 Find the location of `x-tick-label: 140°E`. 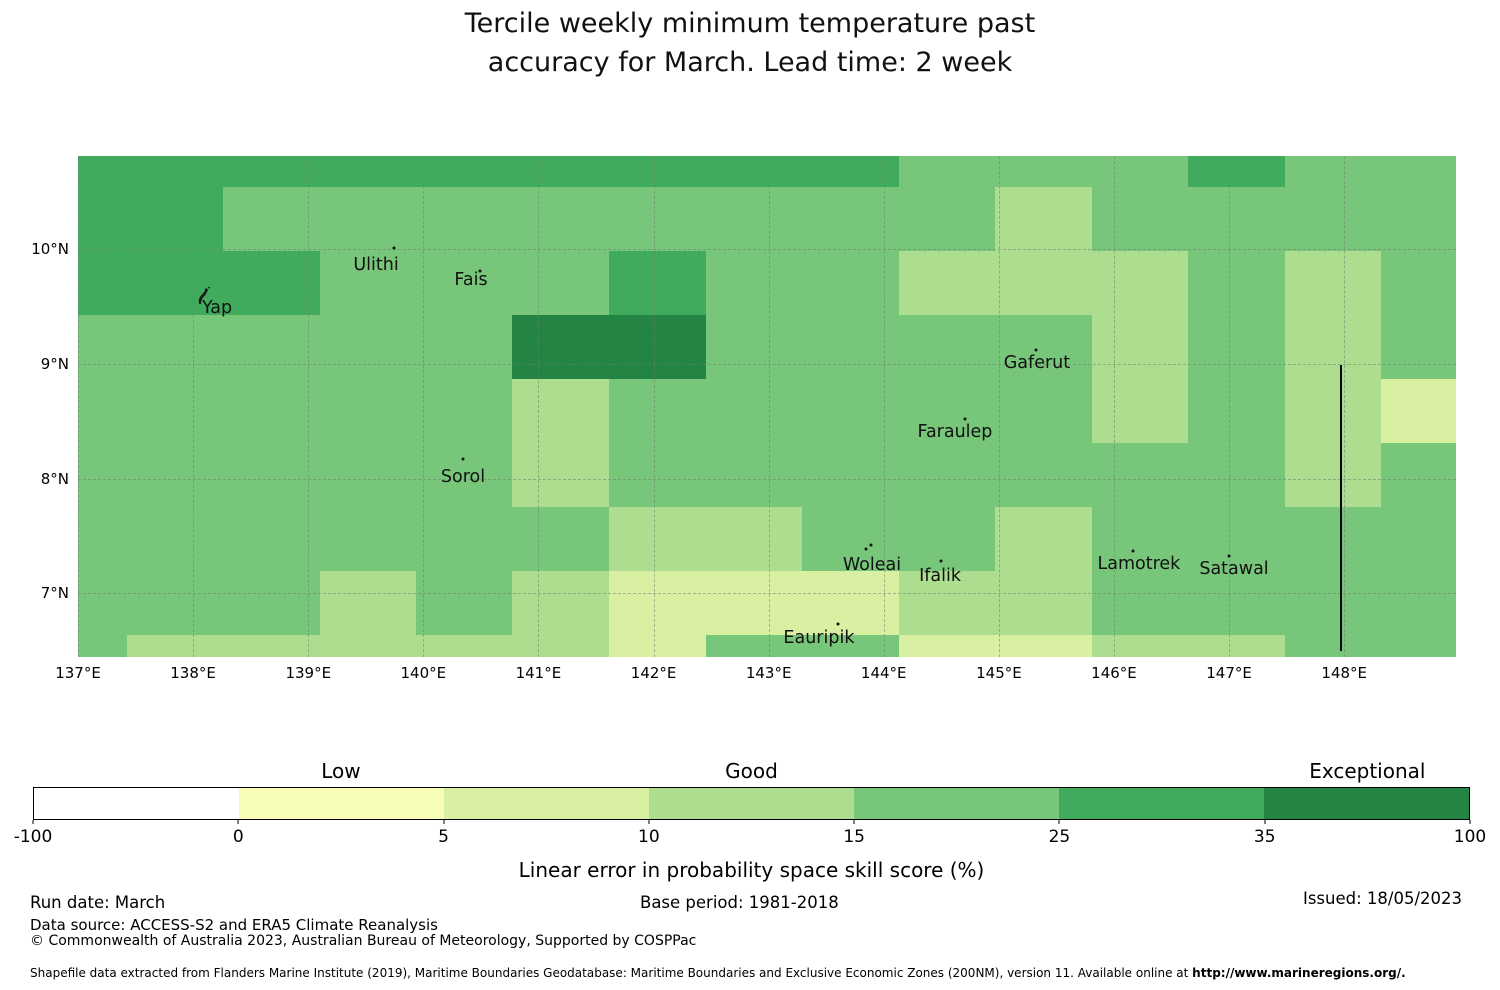

x-tick-label: 140°E is located at coordinates (423, 673).